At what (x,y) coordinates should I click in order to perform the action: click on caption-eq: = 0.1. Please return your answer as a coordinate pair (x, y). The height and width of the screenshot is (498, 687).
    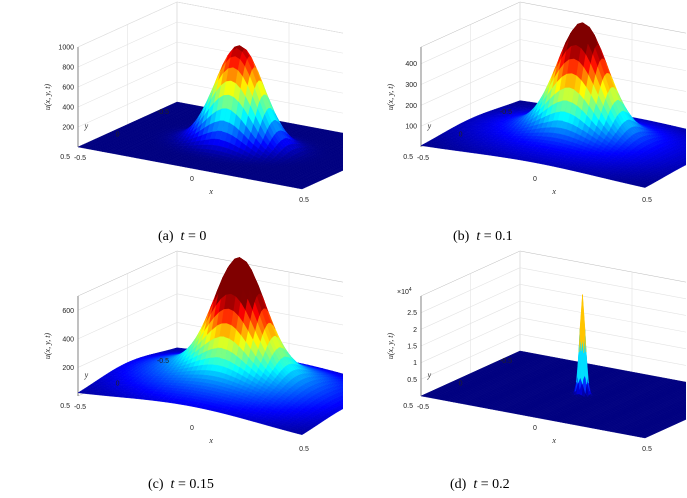
    Looking at the image, I should click on (498, 236).